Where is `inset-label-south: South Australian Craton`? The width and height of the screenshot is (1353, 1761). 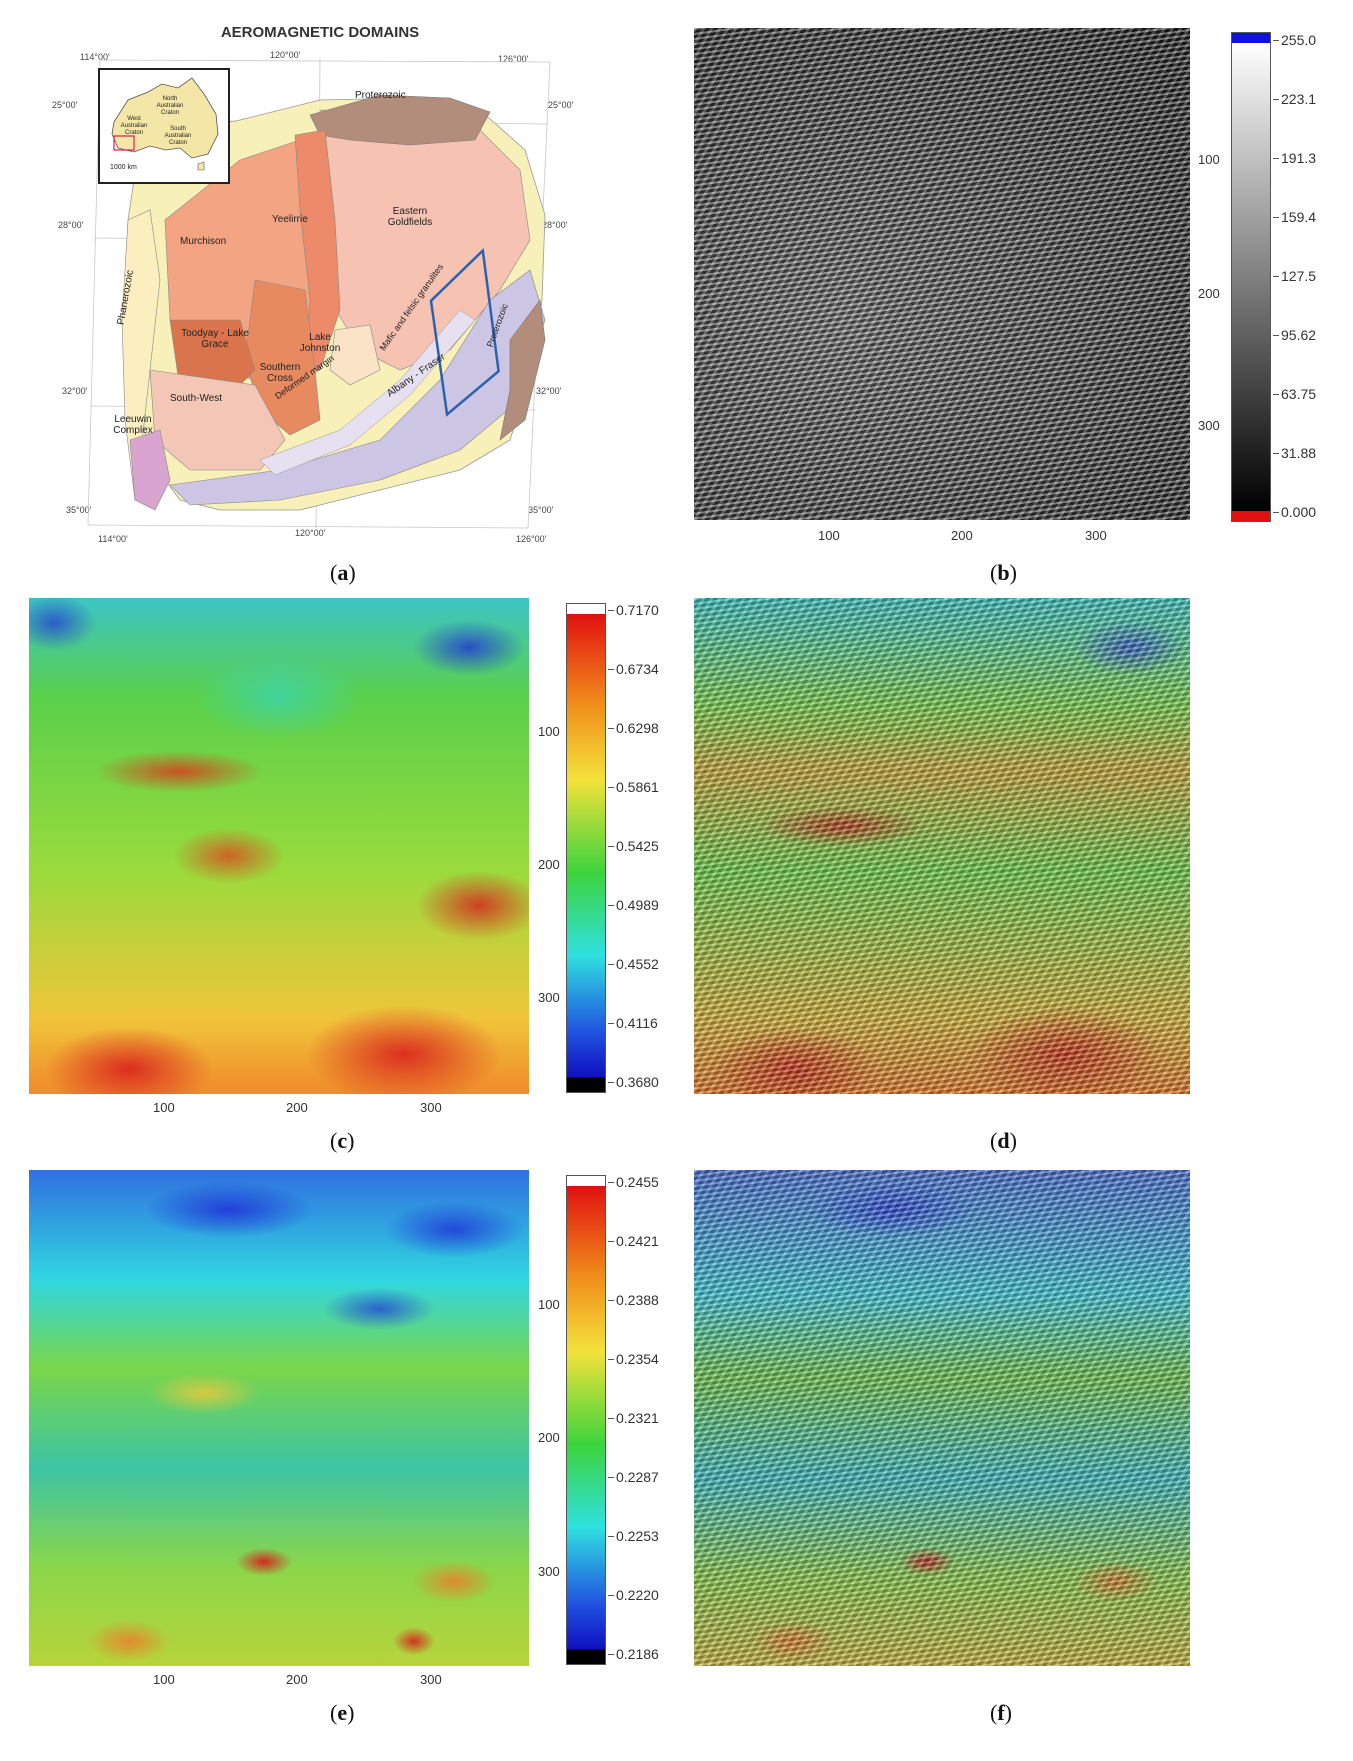 inset-label-south: South Australian Craton is located at coordinates (178, 136).